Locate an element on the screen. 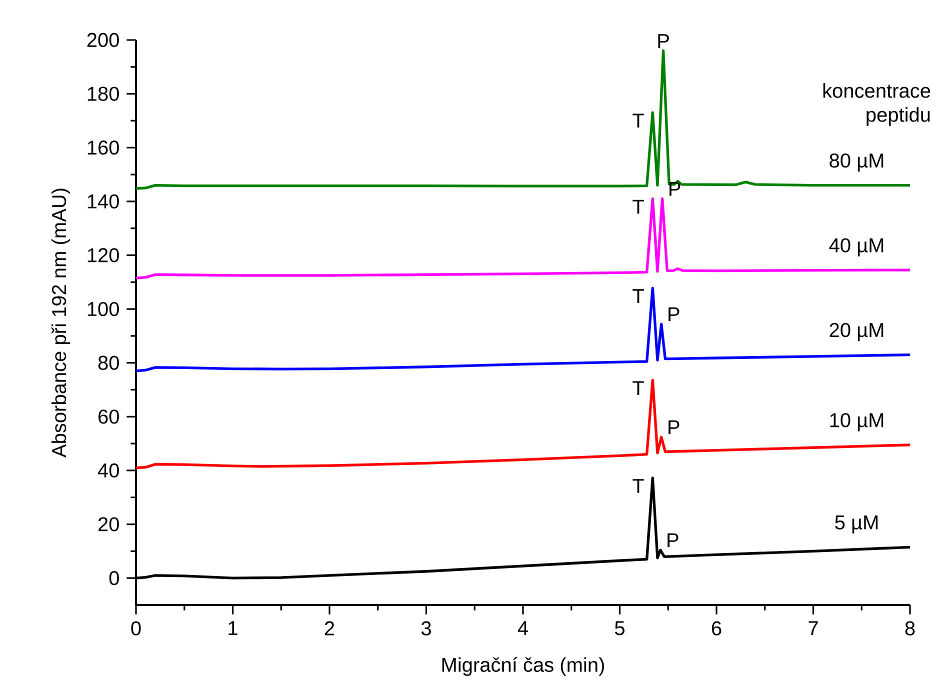  y-tick-label: 120 is located at coordinates (103, 255).